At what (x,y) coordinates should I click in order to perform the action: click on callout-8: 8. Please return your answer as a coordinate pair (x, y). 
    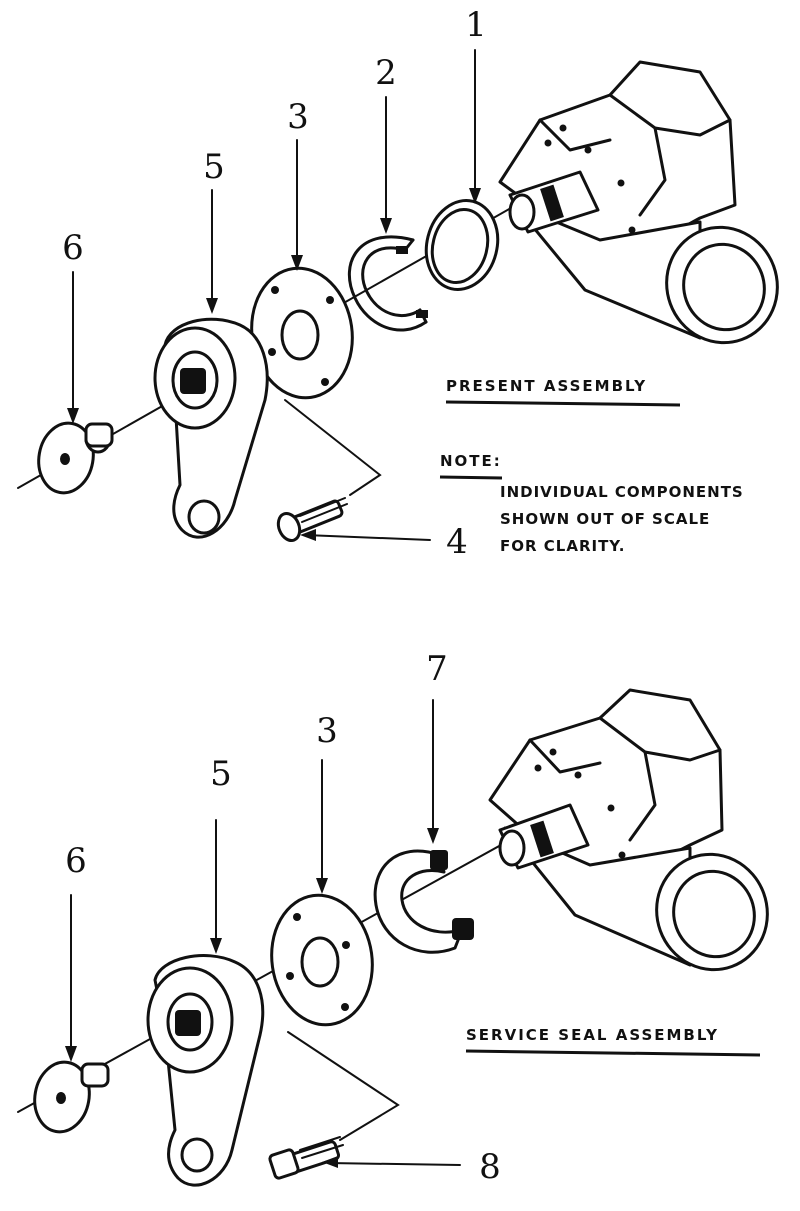
    Looking at the image, I should click on (490, 1167).